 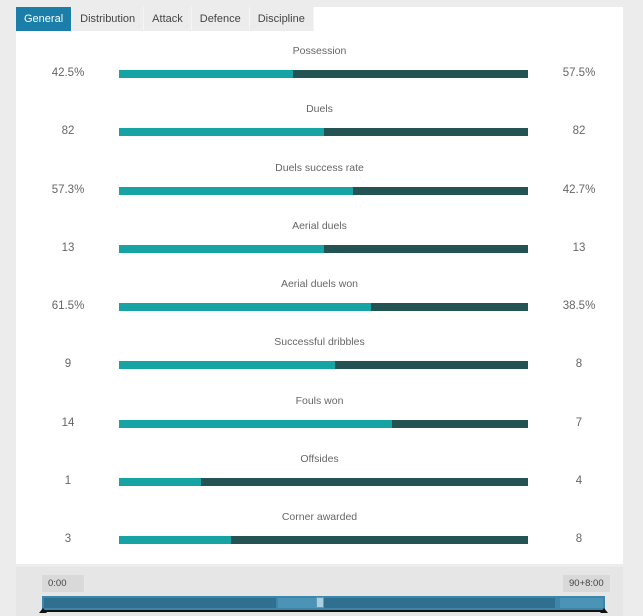 What do you see at coordinates (68, 247) in the screenshot?
I see `stat-home-value: 13` at bounding box center [68, 247].